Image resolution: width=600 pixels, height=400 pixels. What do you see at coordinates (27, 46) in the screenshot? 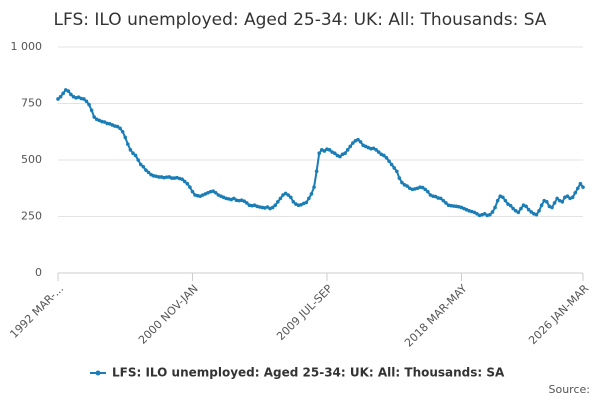
I see `y-tick-label: 1 000` at bounding box center [27, 46].